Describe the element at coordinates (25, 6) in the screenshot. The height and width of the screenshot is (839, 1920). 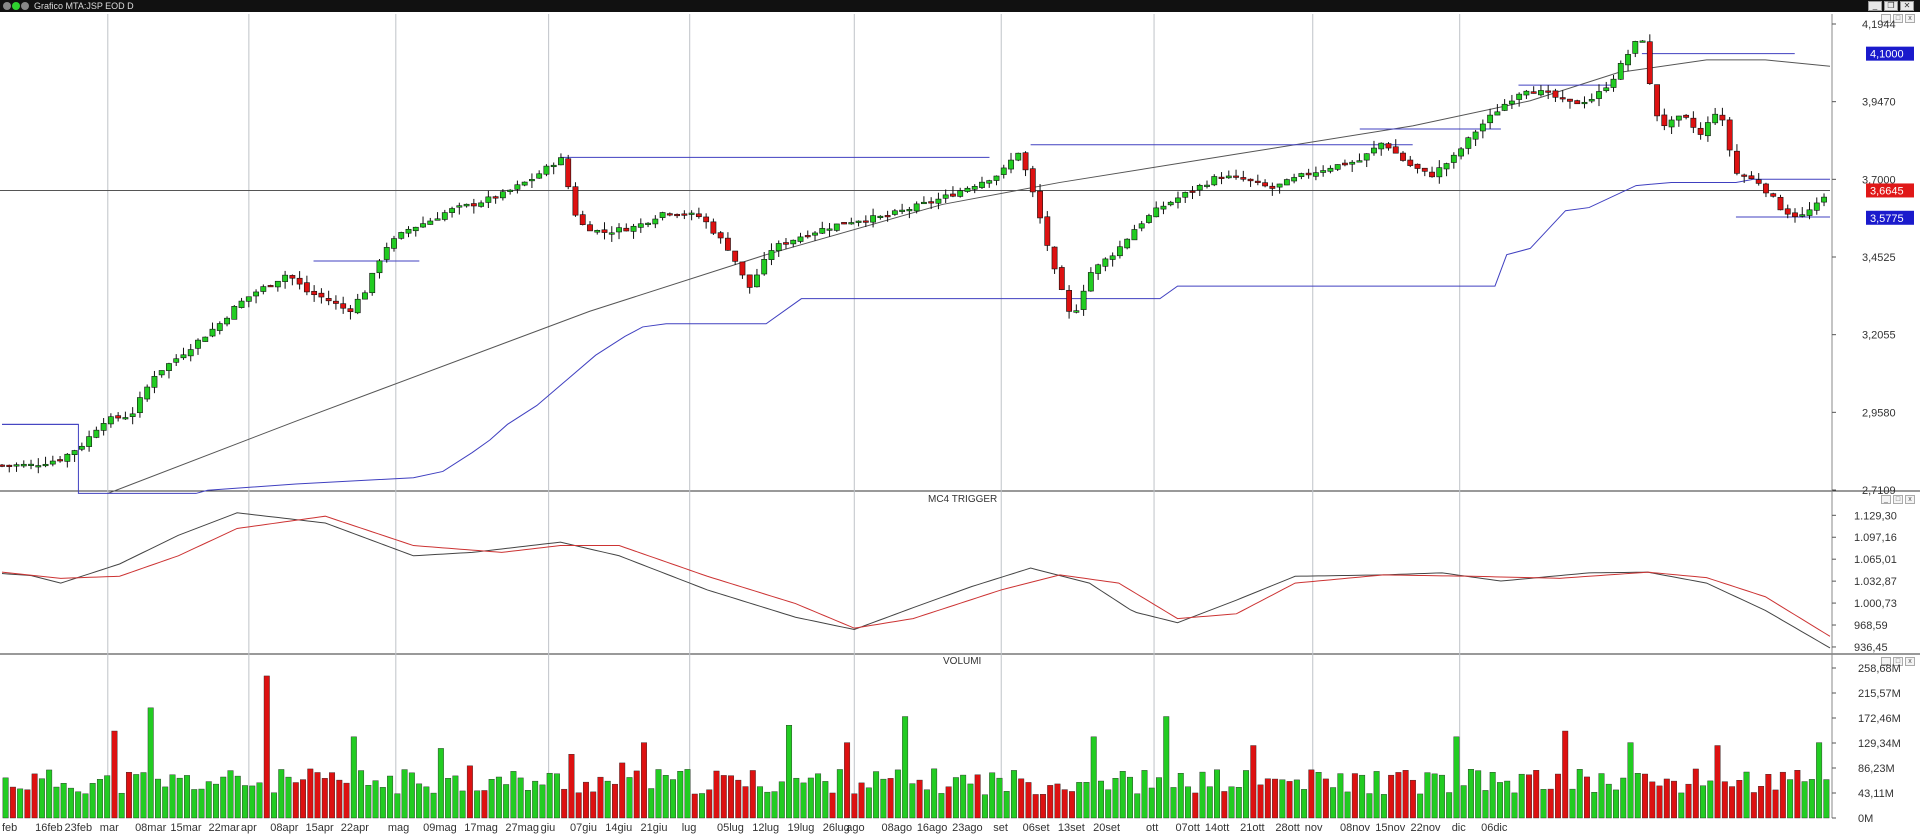
I see `arrow-icon` at that location.